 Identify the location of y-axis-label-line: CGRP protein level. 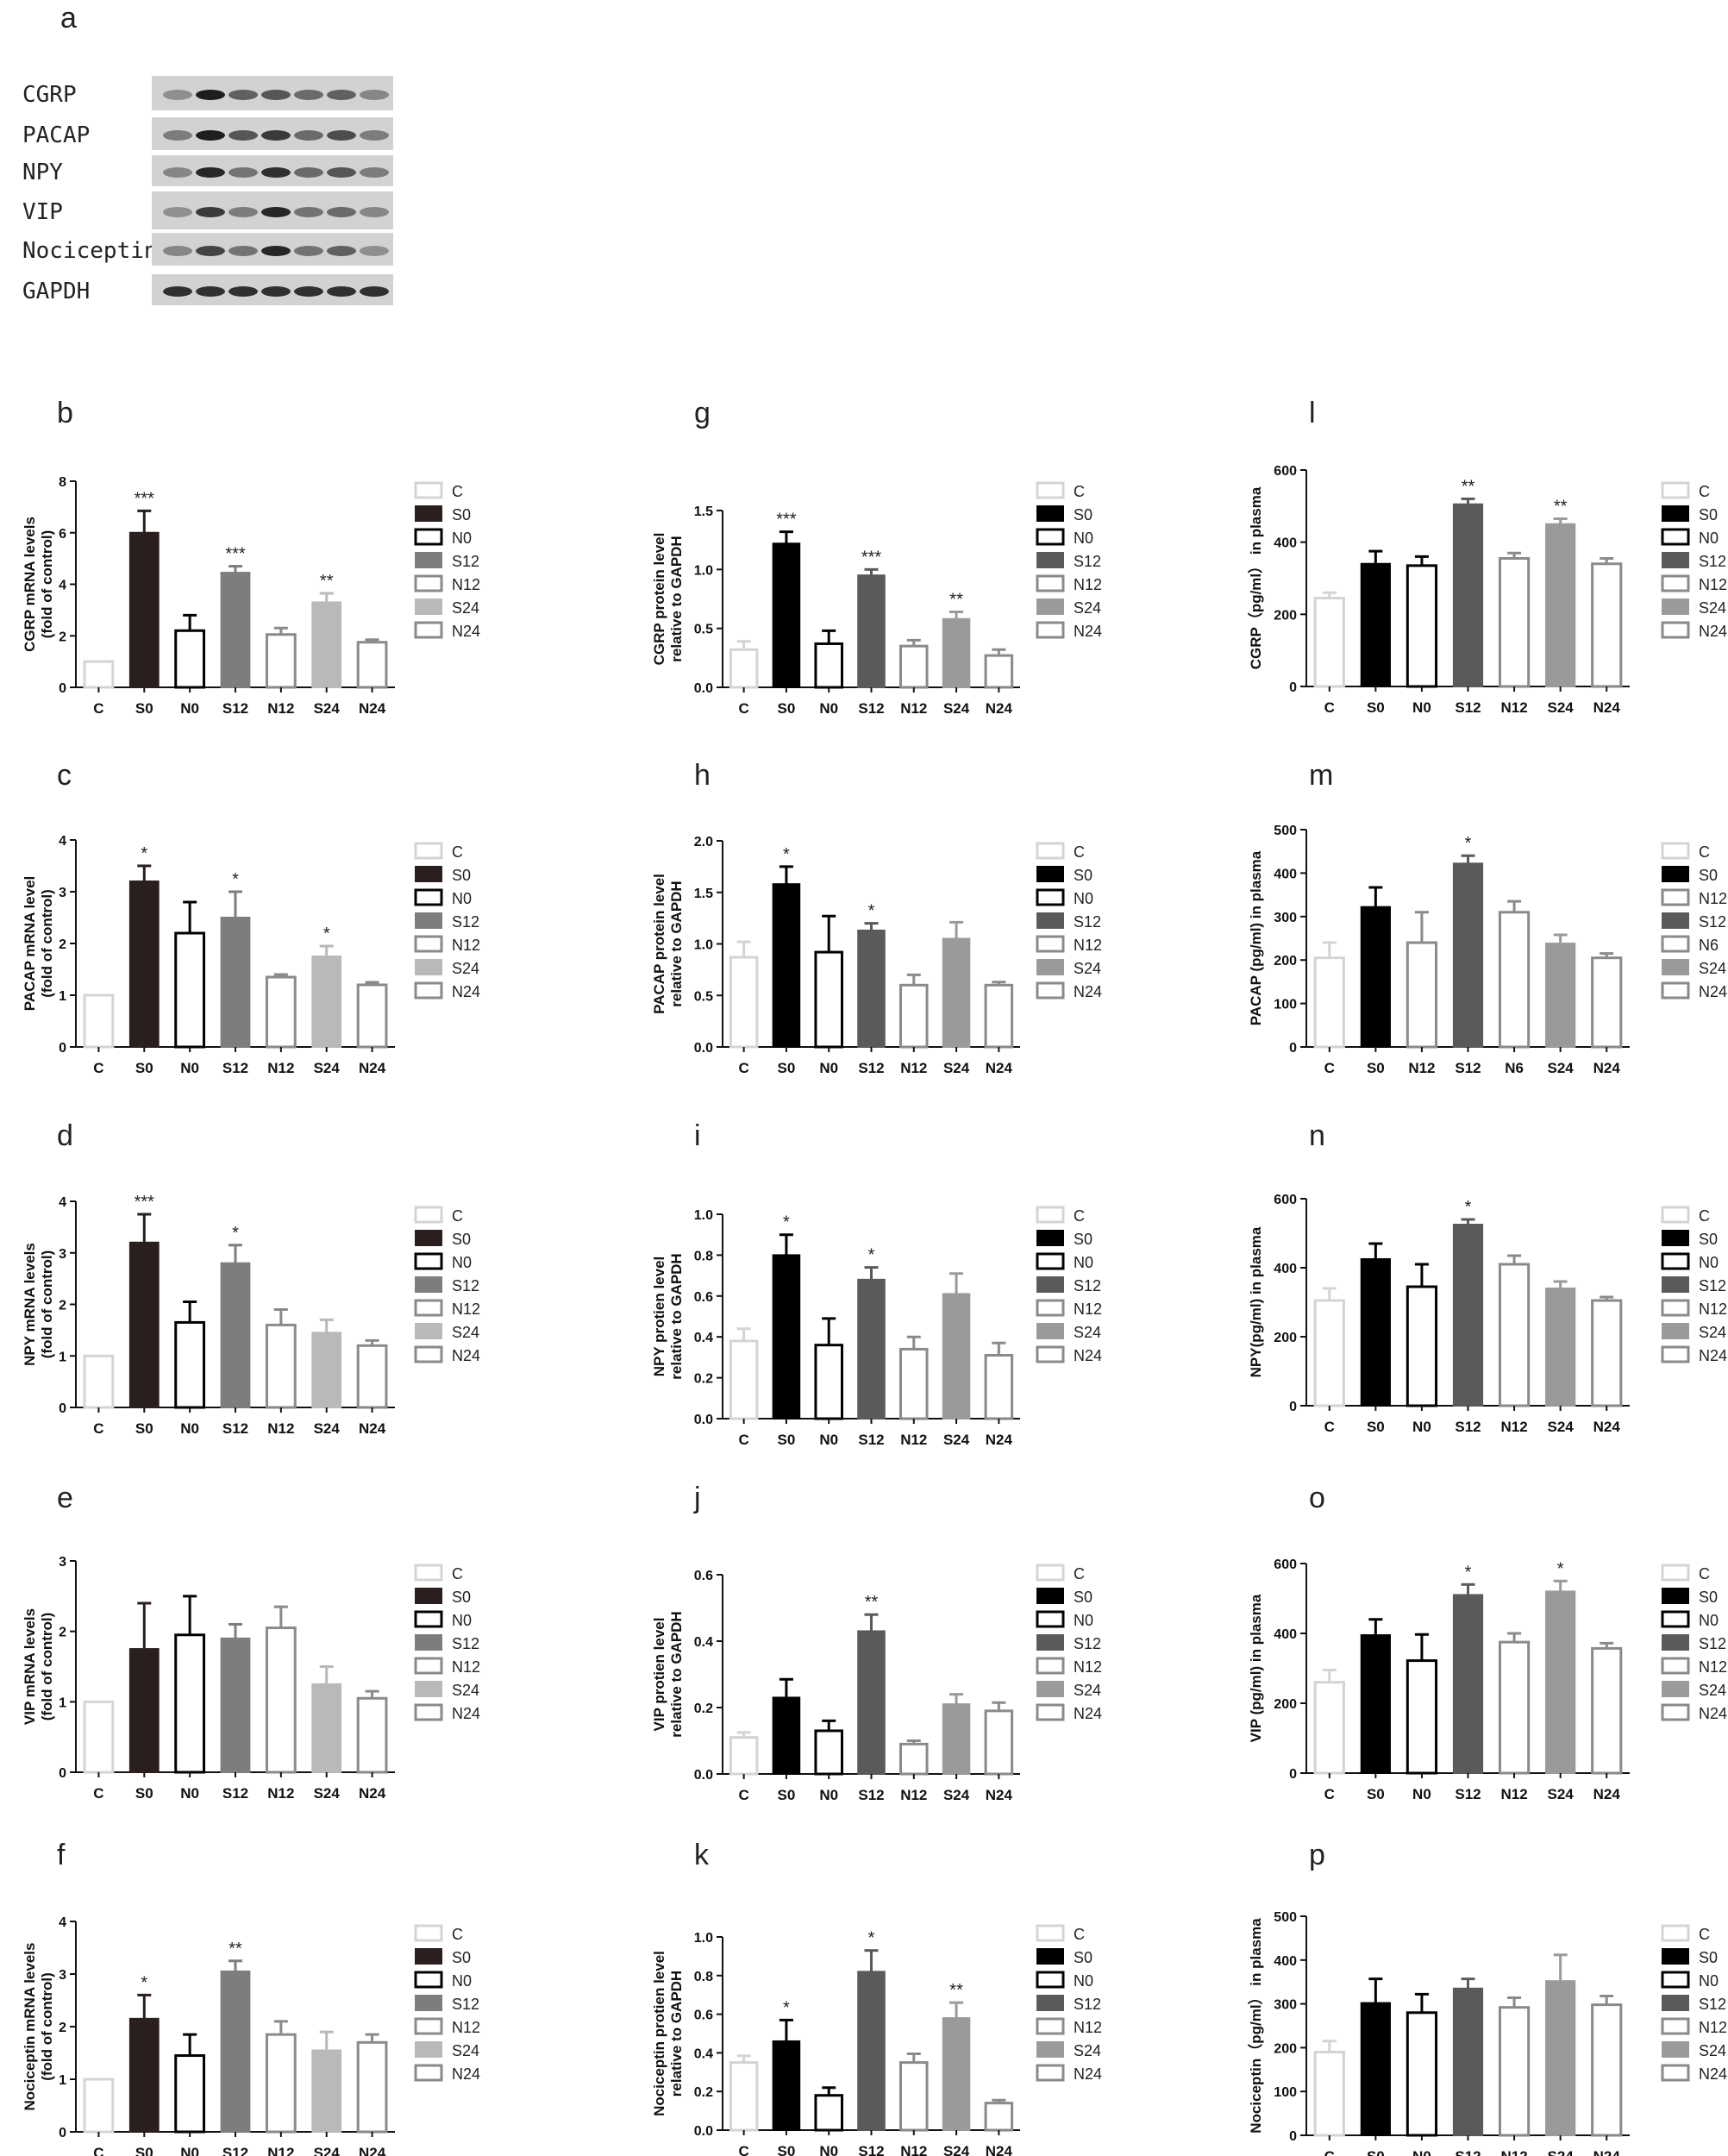
(659, 599).